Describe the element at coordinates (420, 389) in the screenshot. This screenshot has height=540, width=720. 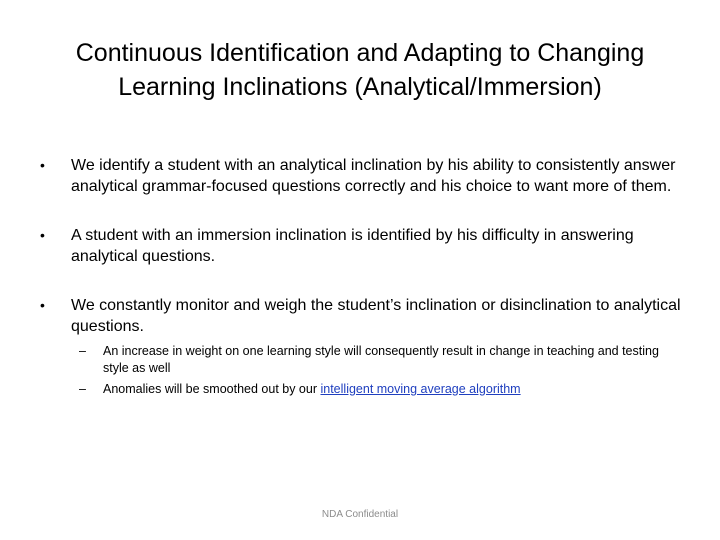
I see `algorithm-link: intelligent moving average algorithm` at that location.